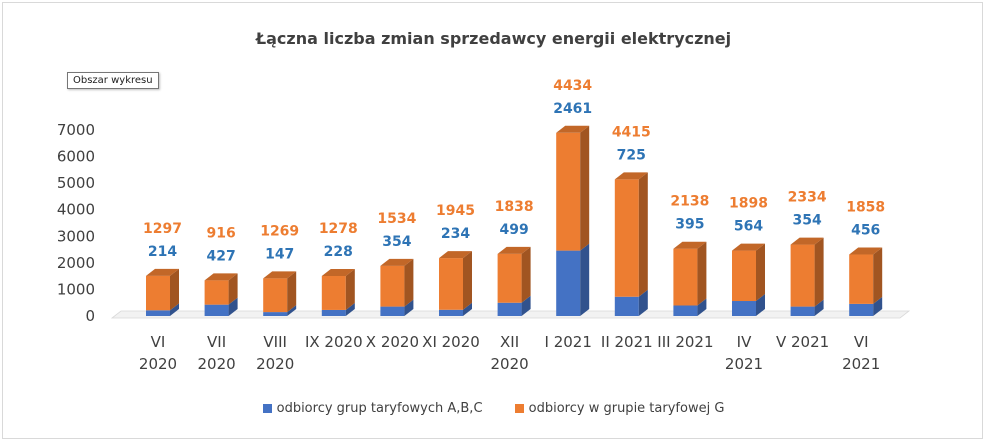  I want to click on x-tick-label-7: I 2021, so click(568, 342).